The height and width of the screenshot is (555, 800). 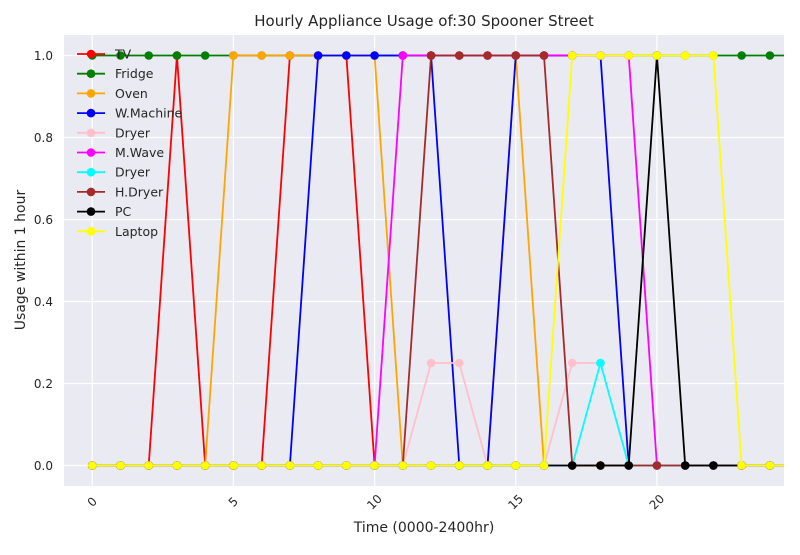 I want to click on x-tick-label: 15, so click(x=515, y=502).